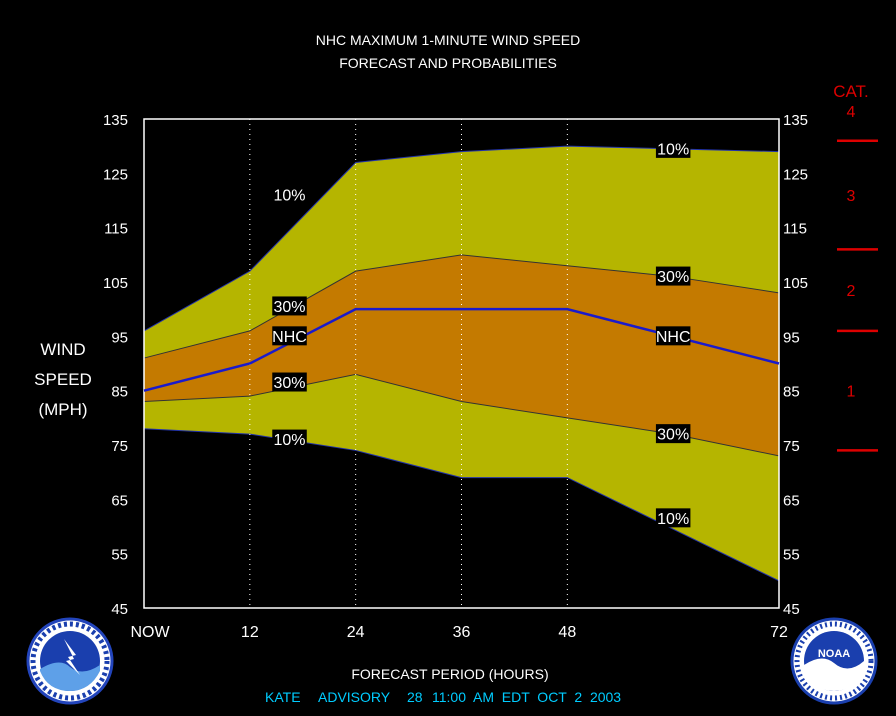 The width and height of the screenshot is (896, 716). What do you see at coordinates (851, 112) in the screenshot?
I see `category-label: 4` at bounding box center [851, 112].